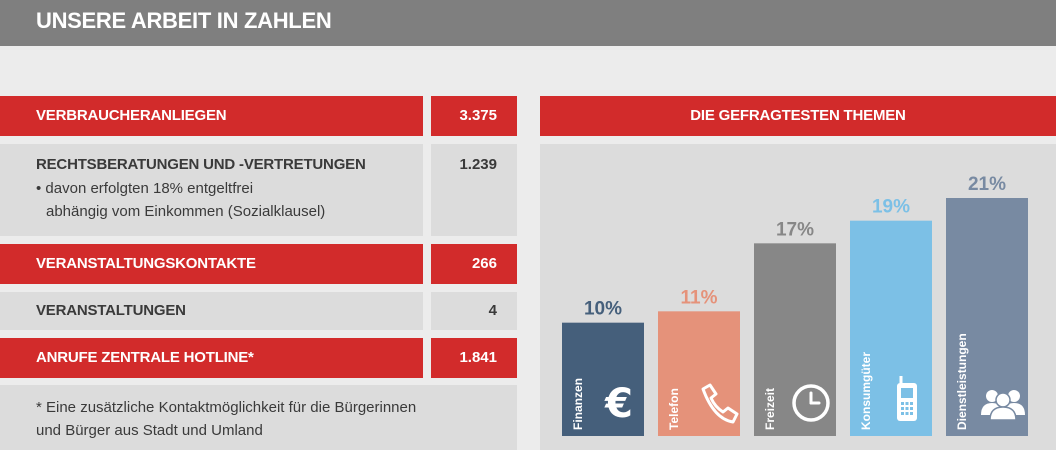 The height and width of the screenshot is (450, 1056). Describe the element at coordinates (184, 20) in the screenshot. I see `page-title: UNSERE ARBEIT IN ZAHLEN` at that location.